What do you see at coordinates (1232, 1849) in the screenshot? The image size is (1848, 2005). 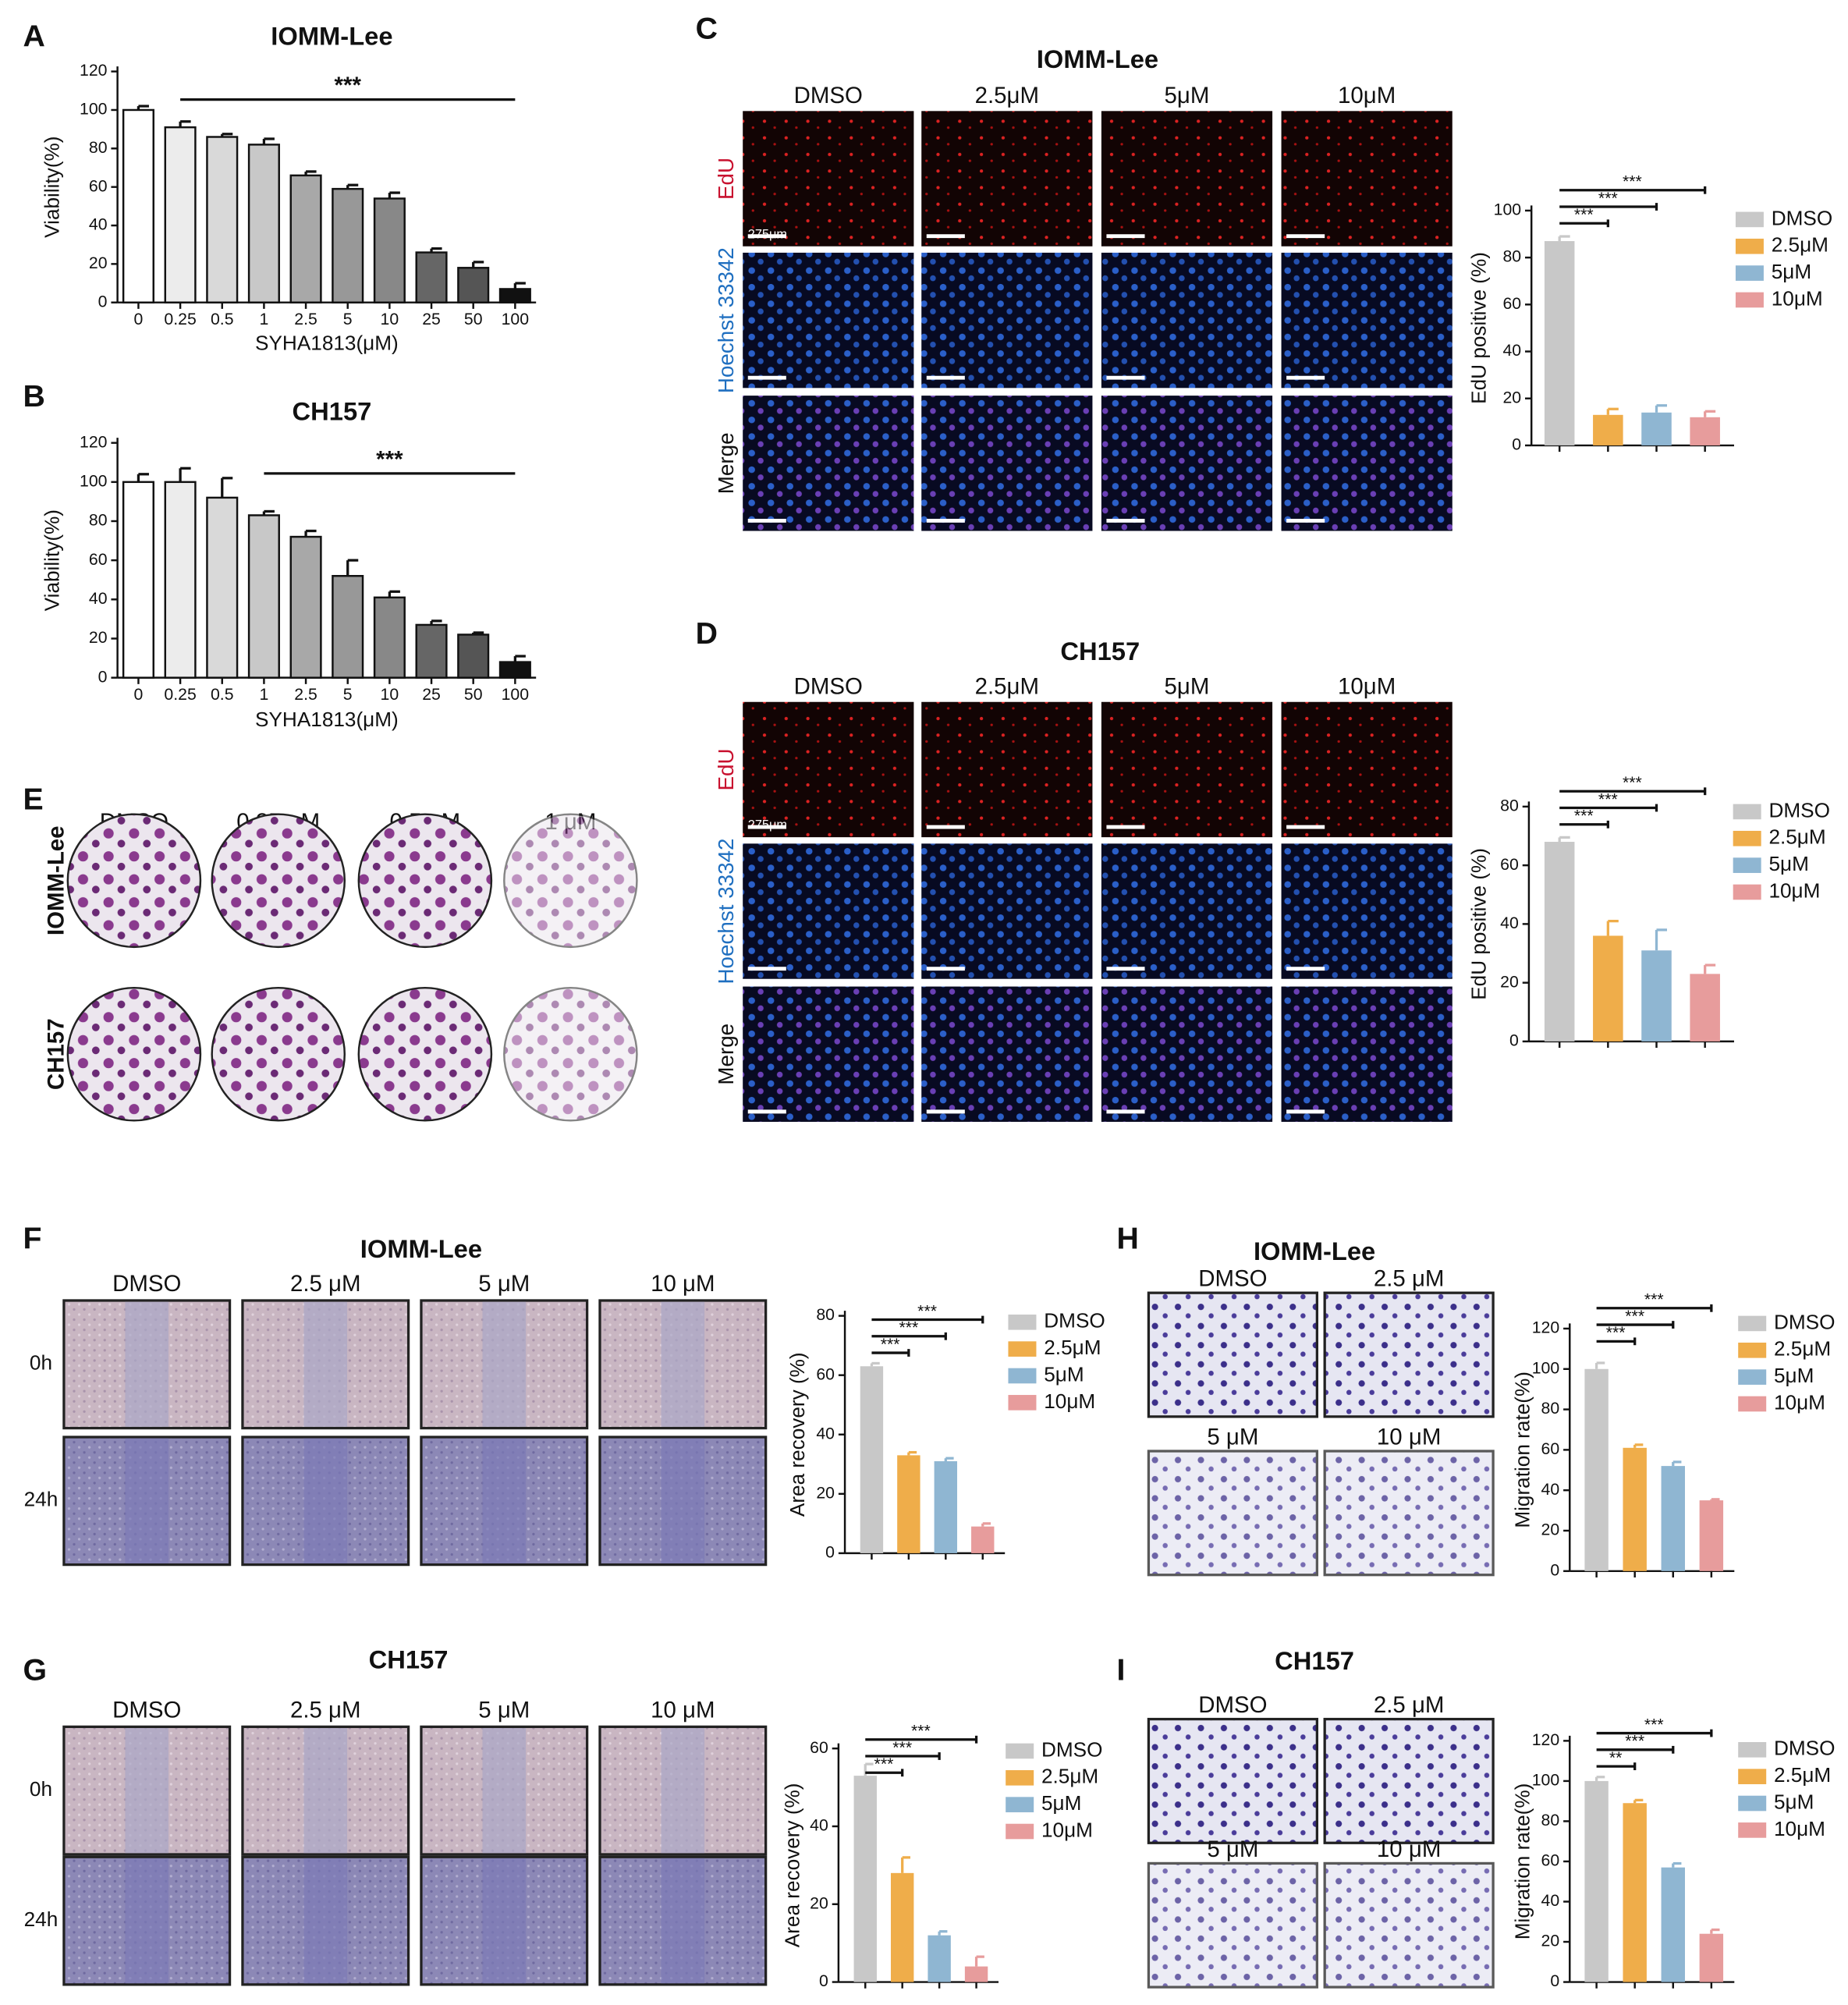 I see `image-label: 5 μM` at bounding box center [1232, 1849].